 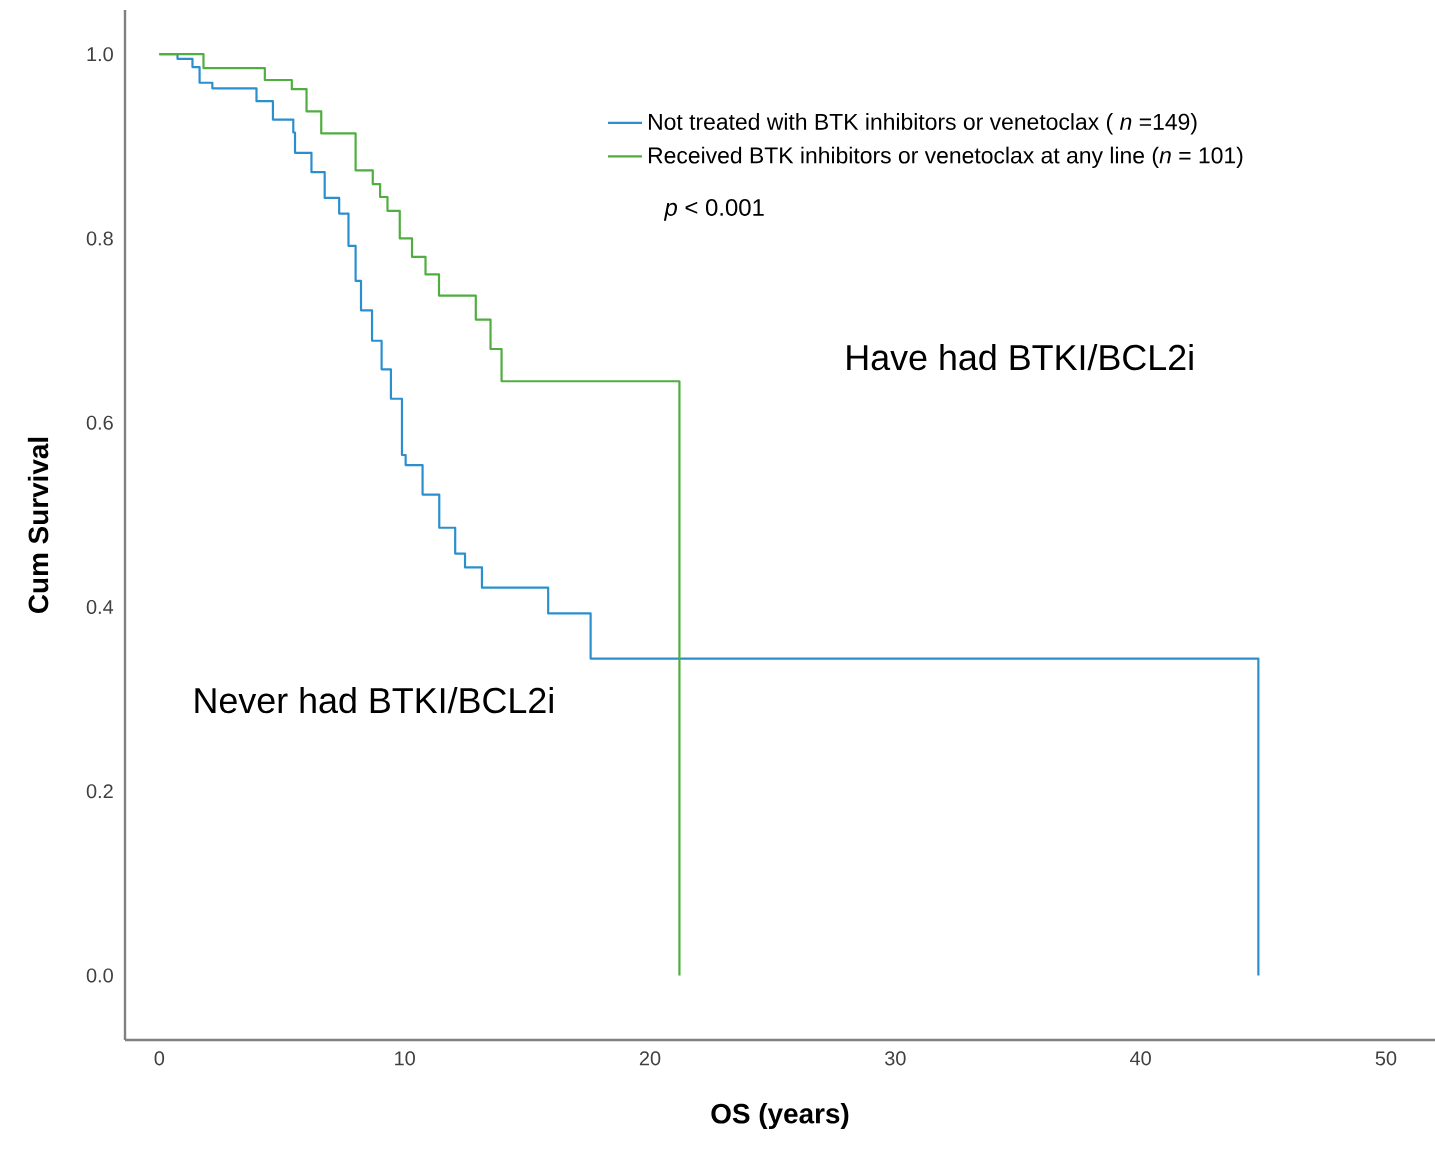 I want to click on annotation: Have had BTKI/BCL2i, so click(x=1020, y=357).